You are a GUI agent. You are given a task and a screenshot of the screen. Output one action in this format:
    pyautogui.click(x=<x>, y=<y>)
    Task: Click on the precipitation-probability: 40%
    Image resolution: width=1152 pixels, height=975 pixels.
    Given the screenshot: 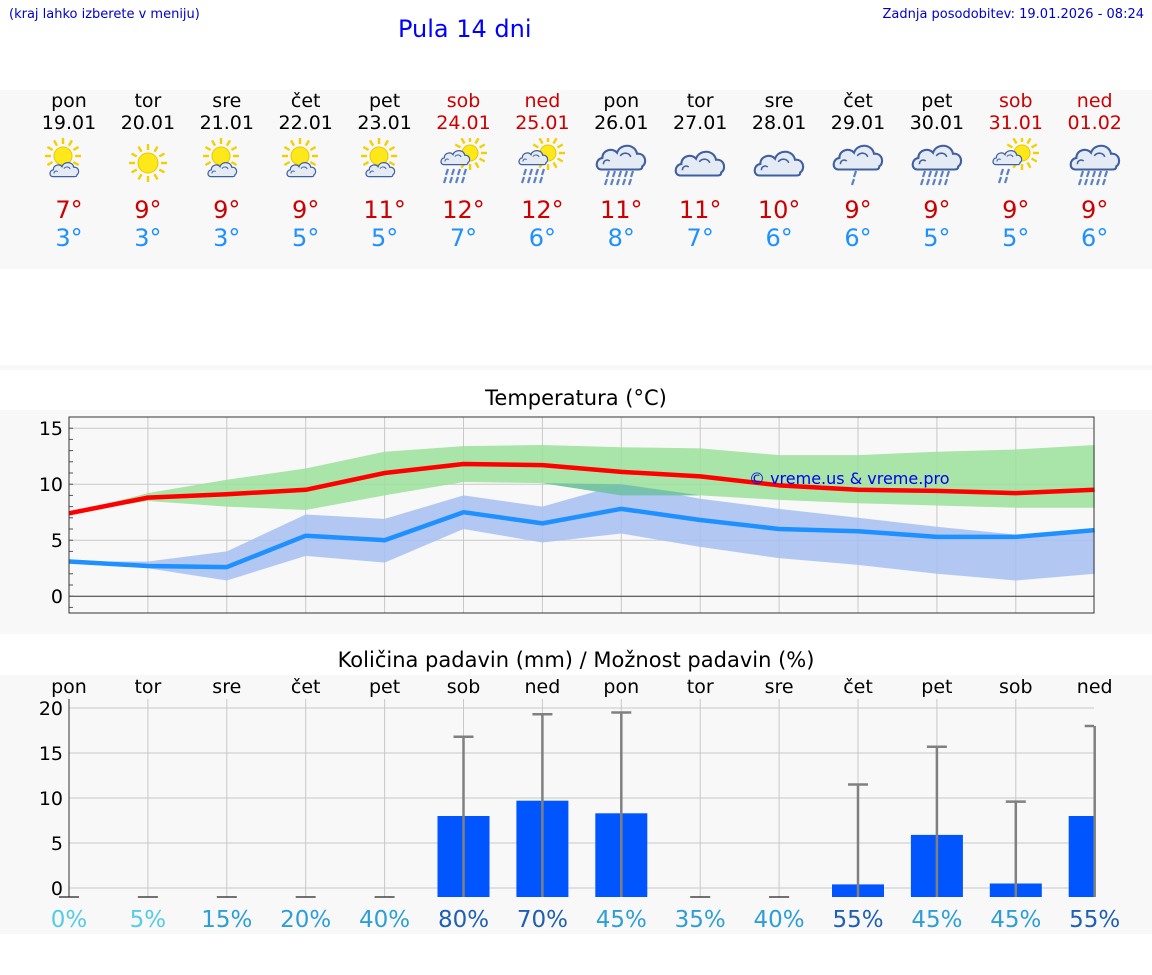 What is the action you would take?
    pyautogui.click(x=779, y=920)
    